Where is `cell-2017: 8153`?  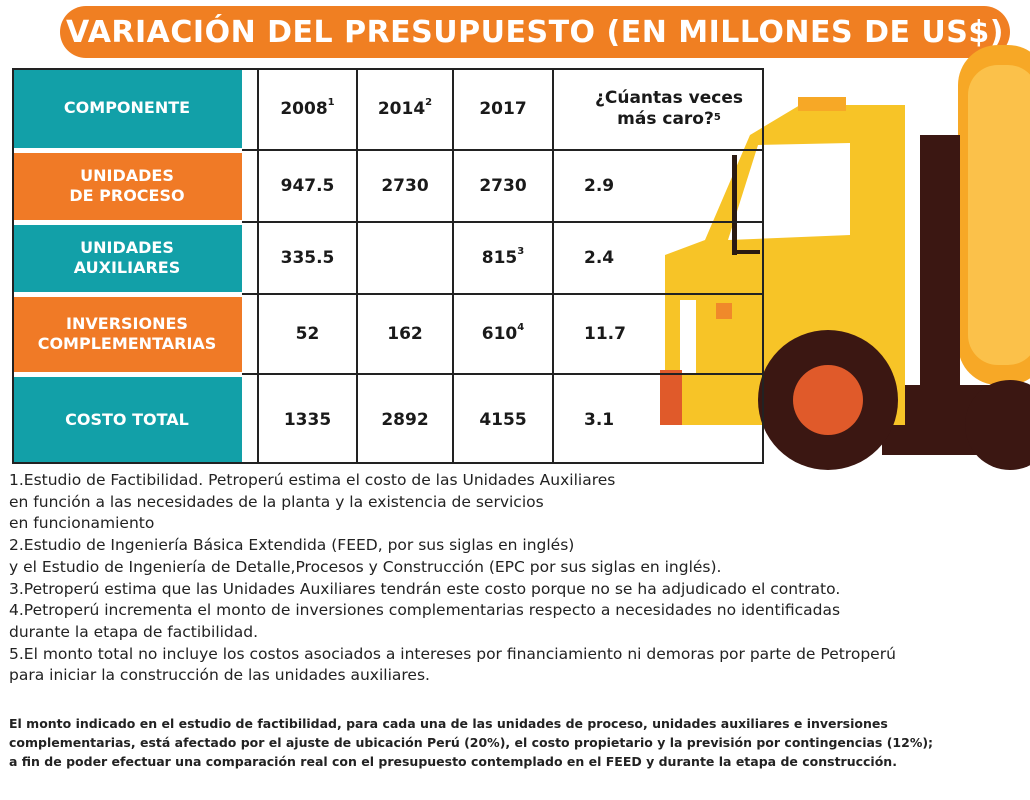 cell-2017: 8153 is located at coordinates (503, 258).